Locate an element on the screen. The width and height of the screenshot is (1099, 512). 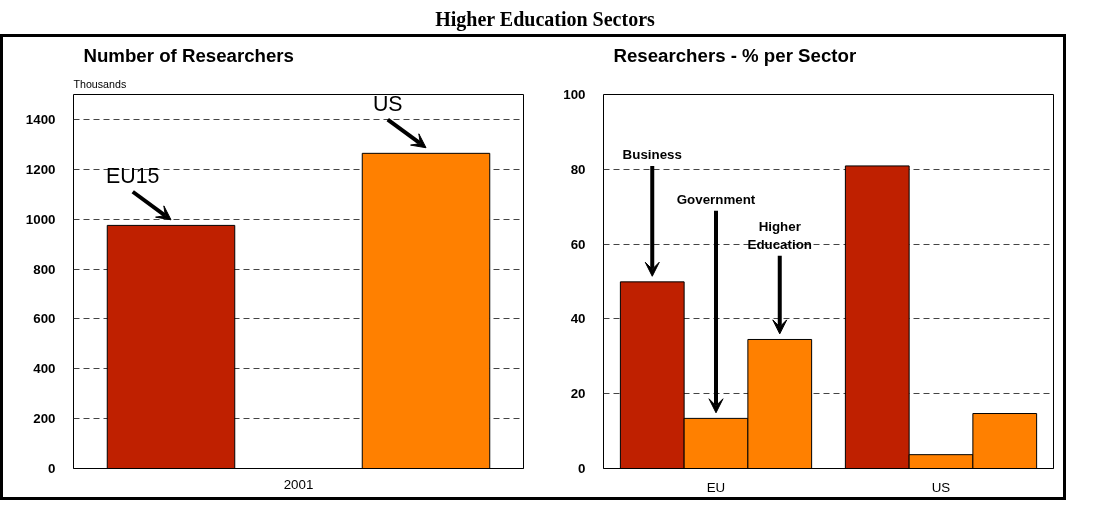
text: Government is located at coordinates (716, 200).